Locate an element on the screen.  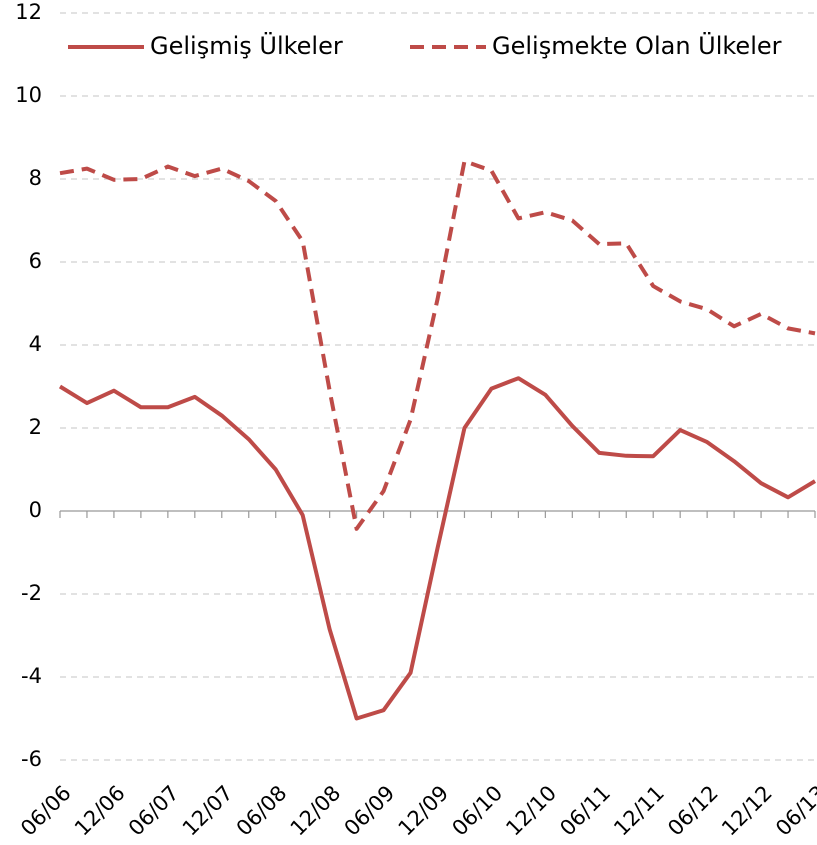
x-tick-label: 06/10 is located at coordinates (477, 811).